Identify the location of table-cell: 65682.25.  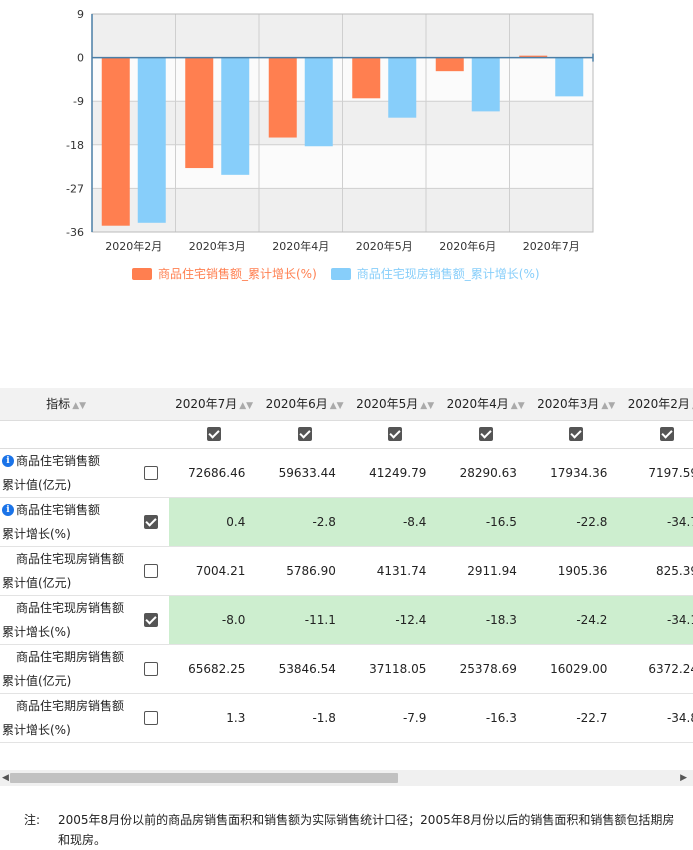
(217, 668).